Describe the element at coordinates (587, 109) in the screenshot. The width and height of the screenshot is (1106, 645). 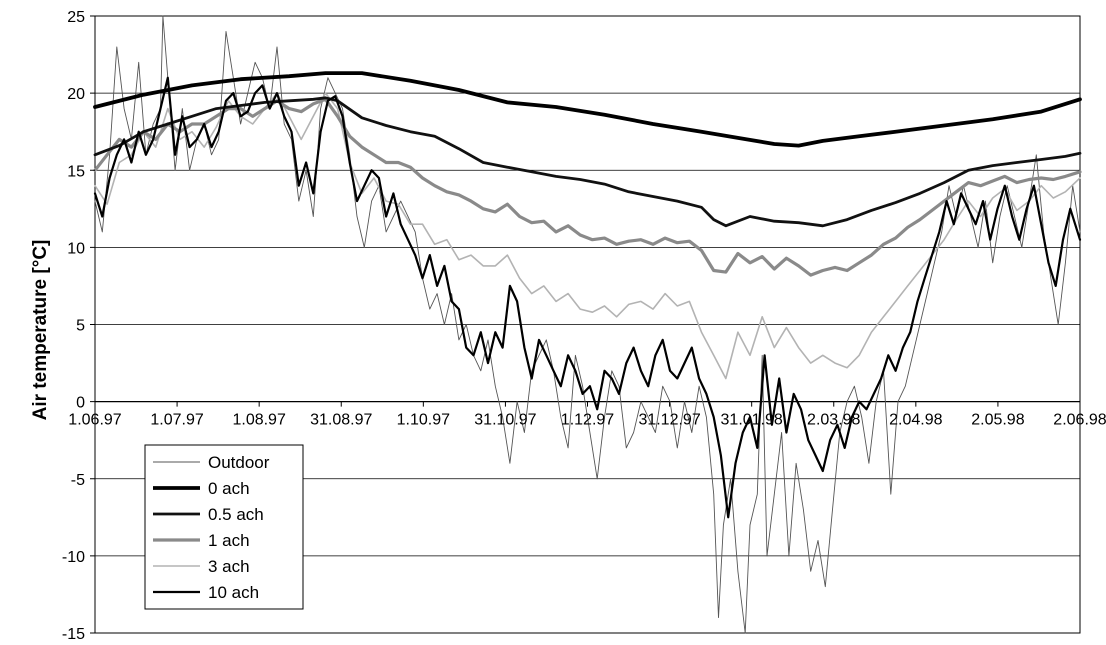
I see `series-line-0-ach` at that location.